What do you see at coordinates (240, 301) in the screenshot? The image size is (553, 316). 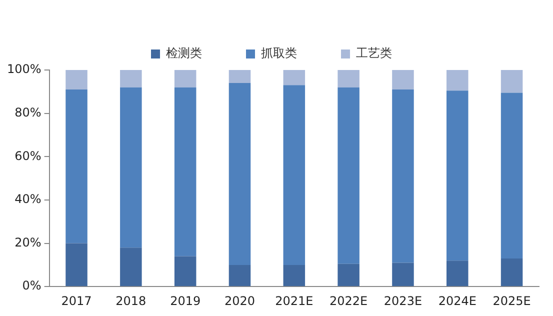 I see `x-tick-label: 2020` at bounding box center [240, 301].